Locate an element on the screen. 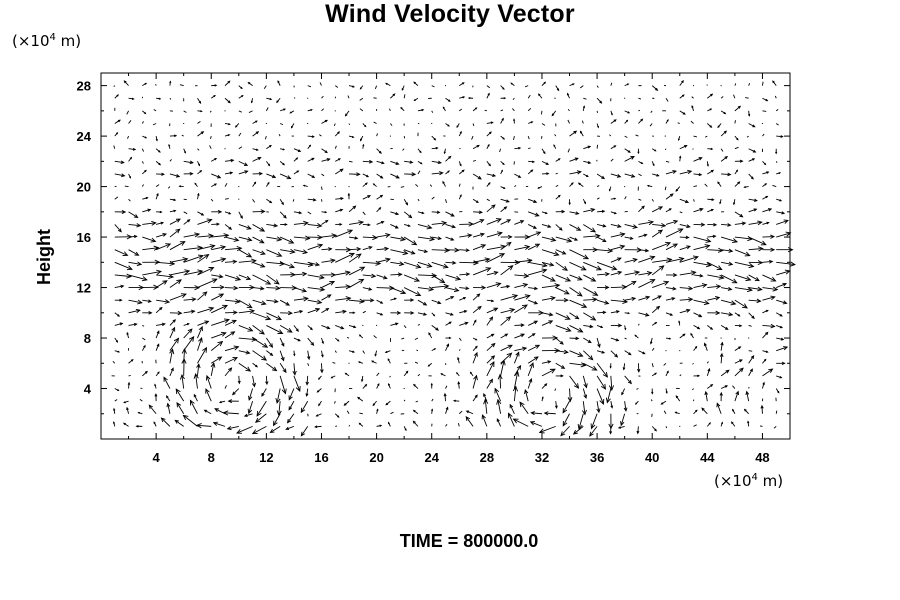 This screenshot has width=900, height=600. x-tick-label: 44 is located at coordinates (707, 457).